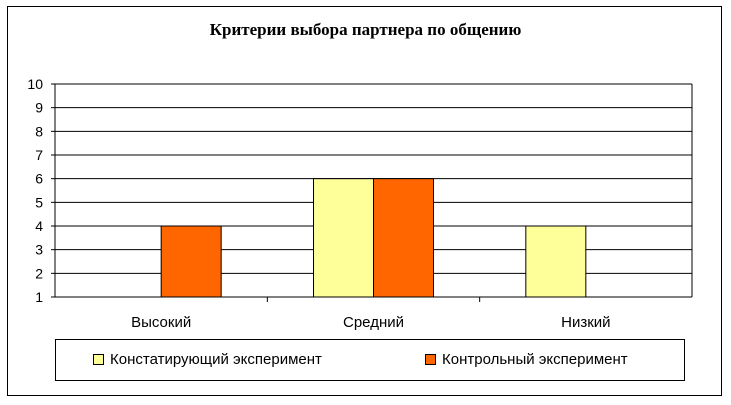 This screenshot has height=405, width=731. What do you see at coordinates (216, 359) in the screenshot?
I see `legend-label-series-1: Констатирующий эксперимент` at bounding box center [216, 359].